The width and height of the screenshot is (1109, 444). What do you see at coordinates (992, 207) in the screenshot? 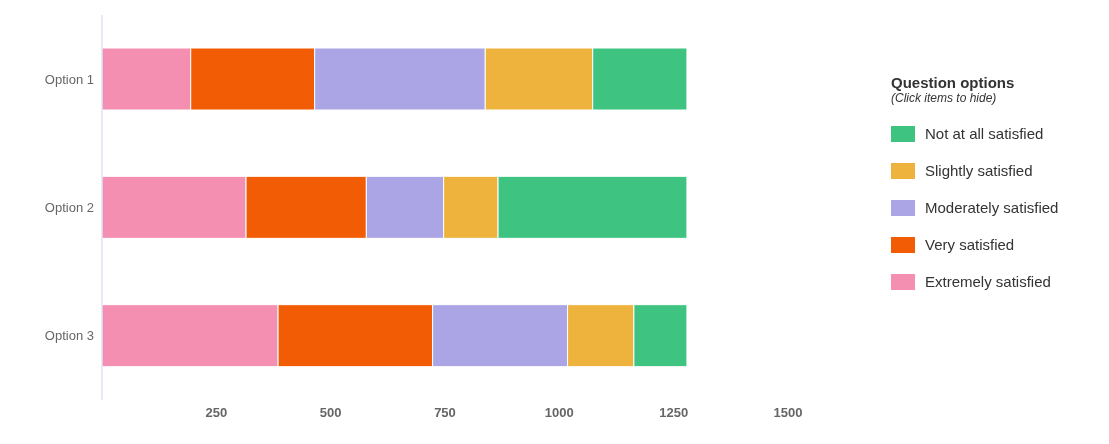
I see `legend-label: Moderately satisfied` at bounding box center [992, 207].